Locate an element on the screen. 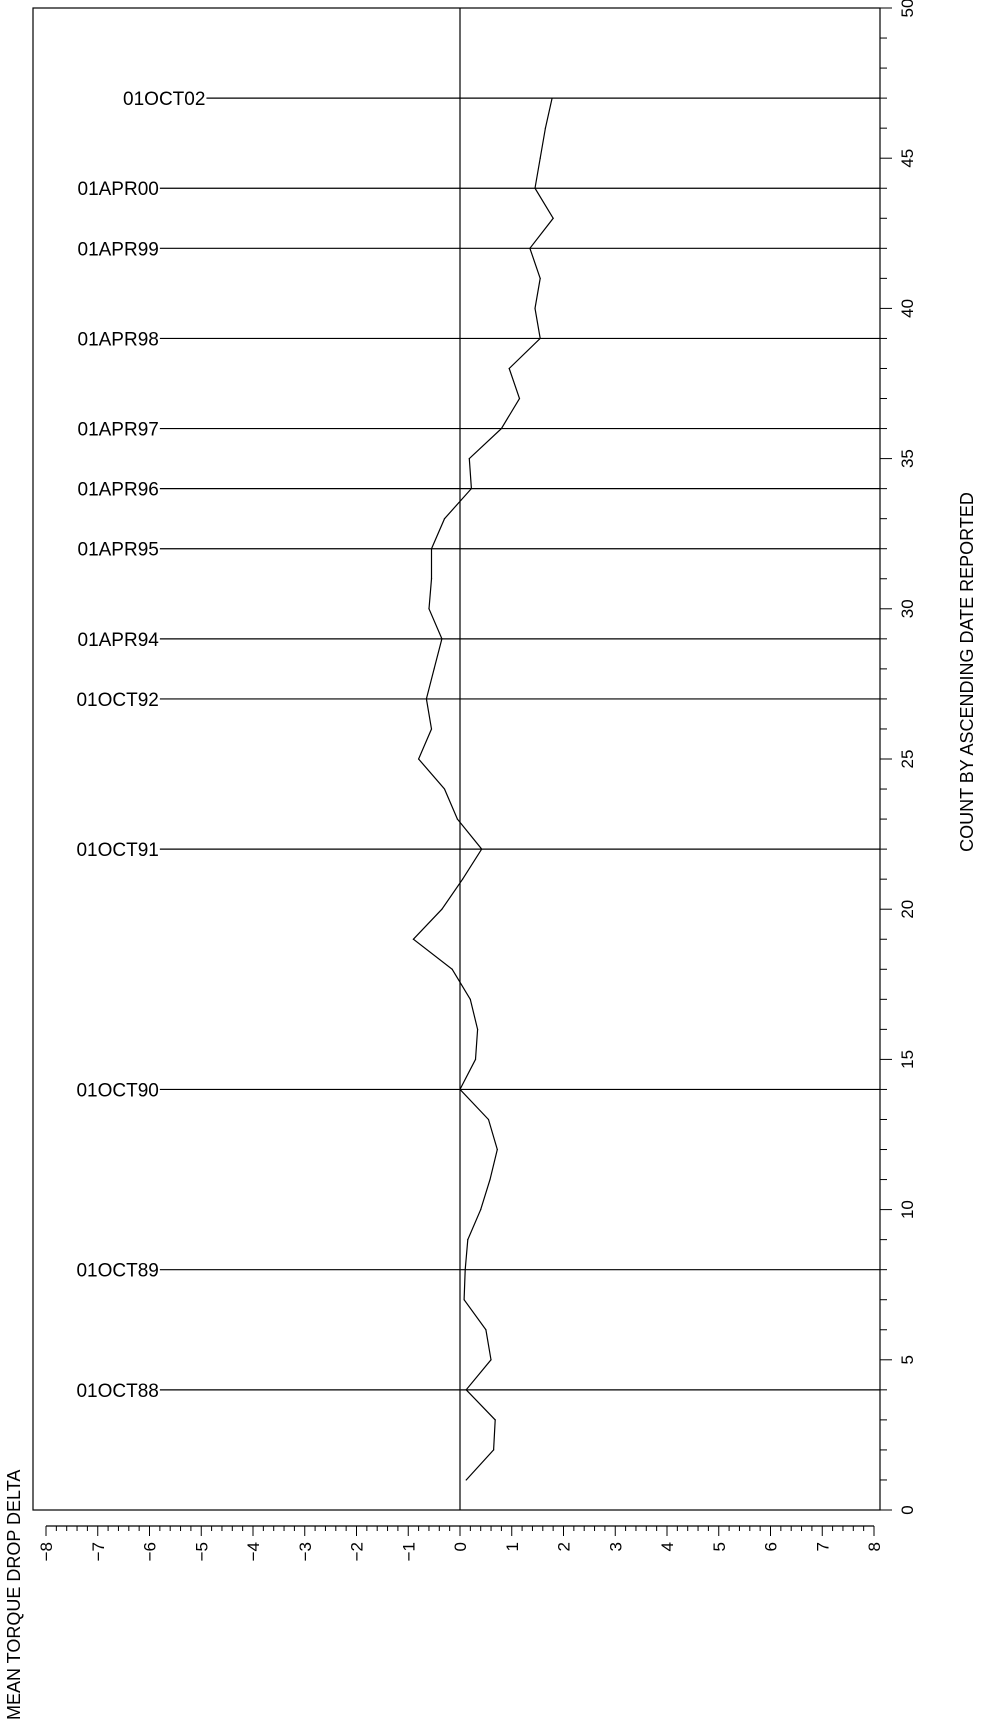 The width and height of the screenshot is (988, 1725). x-tick-label: 7 is located at coordinates (822, 1546).